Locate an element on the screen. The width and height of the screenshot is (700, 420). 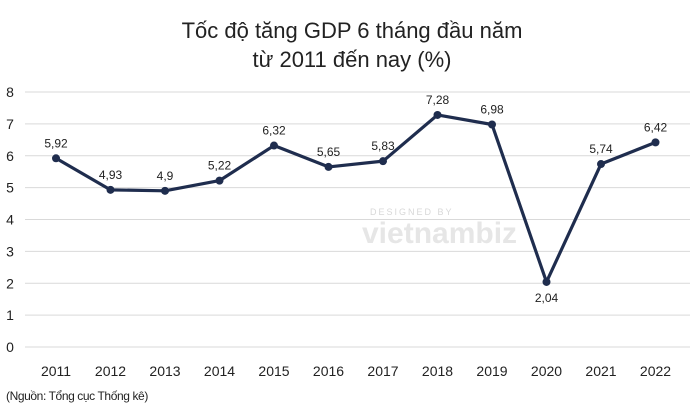
x-tick-label: 2018 is located at coordinates (437, 371).